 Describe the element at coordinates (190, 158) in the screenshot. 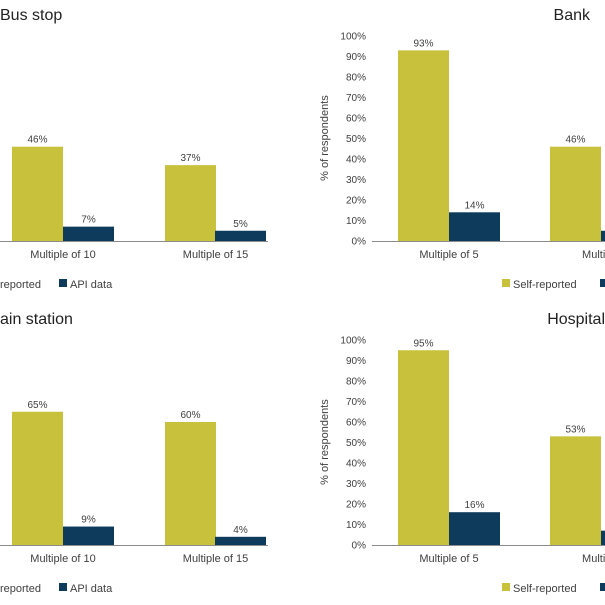

I see `data-label: 37%` at that location.